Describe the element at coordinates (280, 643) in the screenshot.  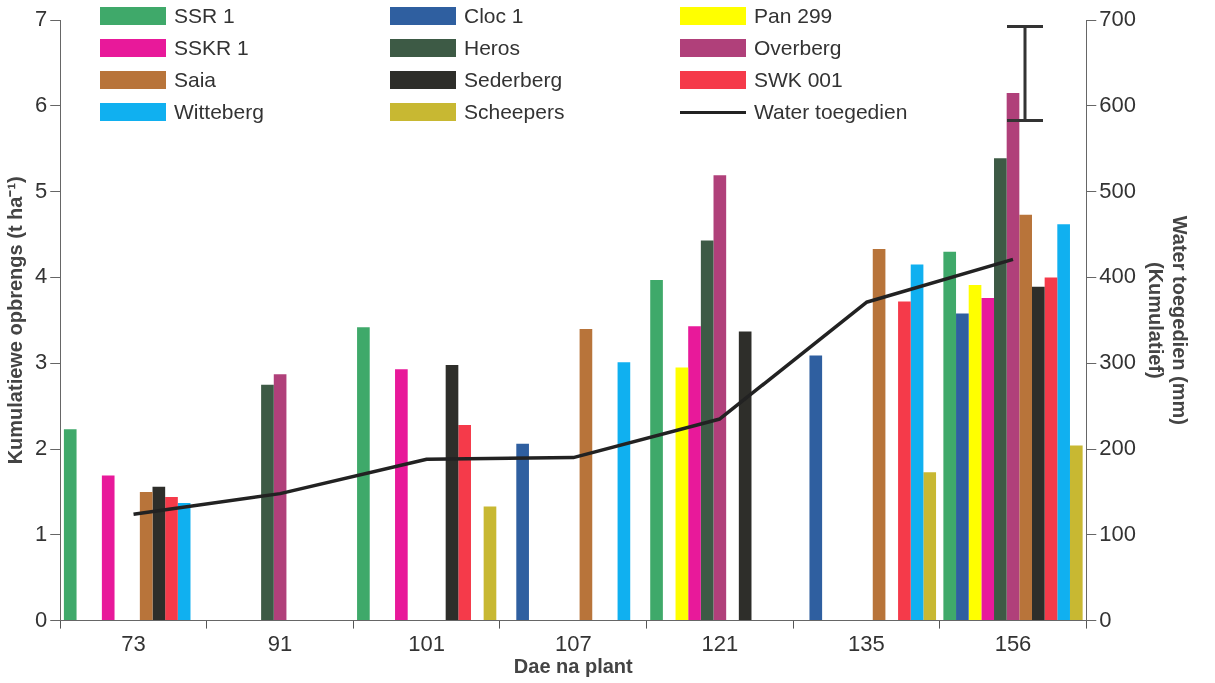
I see `x-tick-label: 91` at that location.